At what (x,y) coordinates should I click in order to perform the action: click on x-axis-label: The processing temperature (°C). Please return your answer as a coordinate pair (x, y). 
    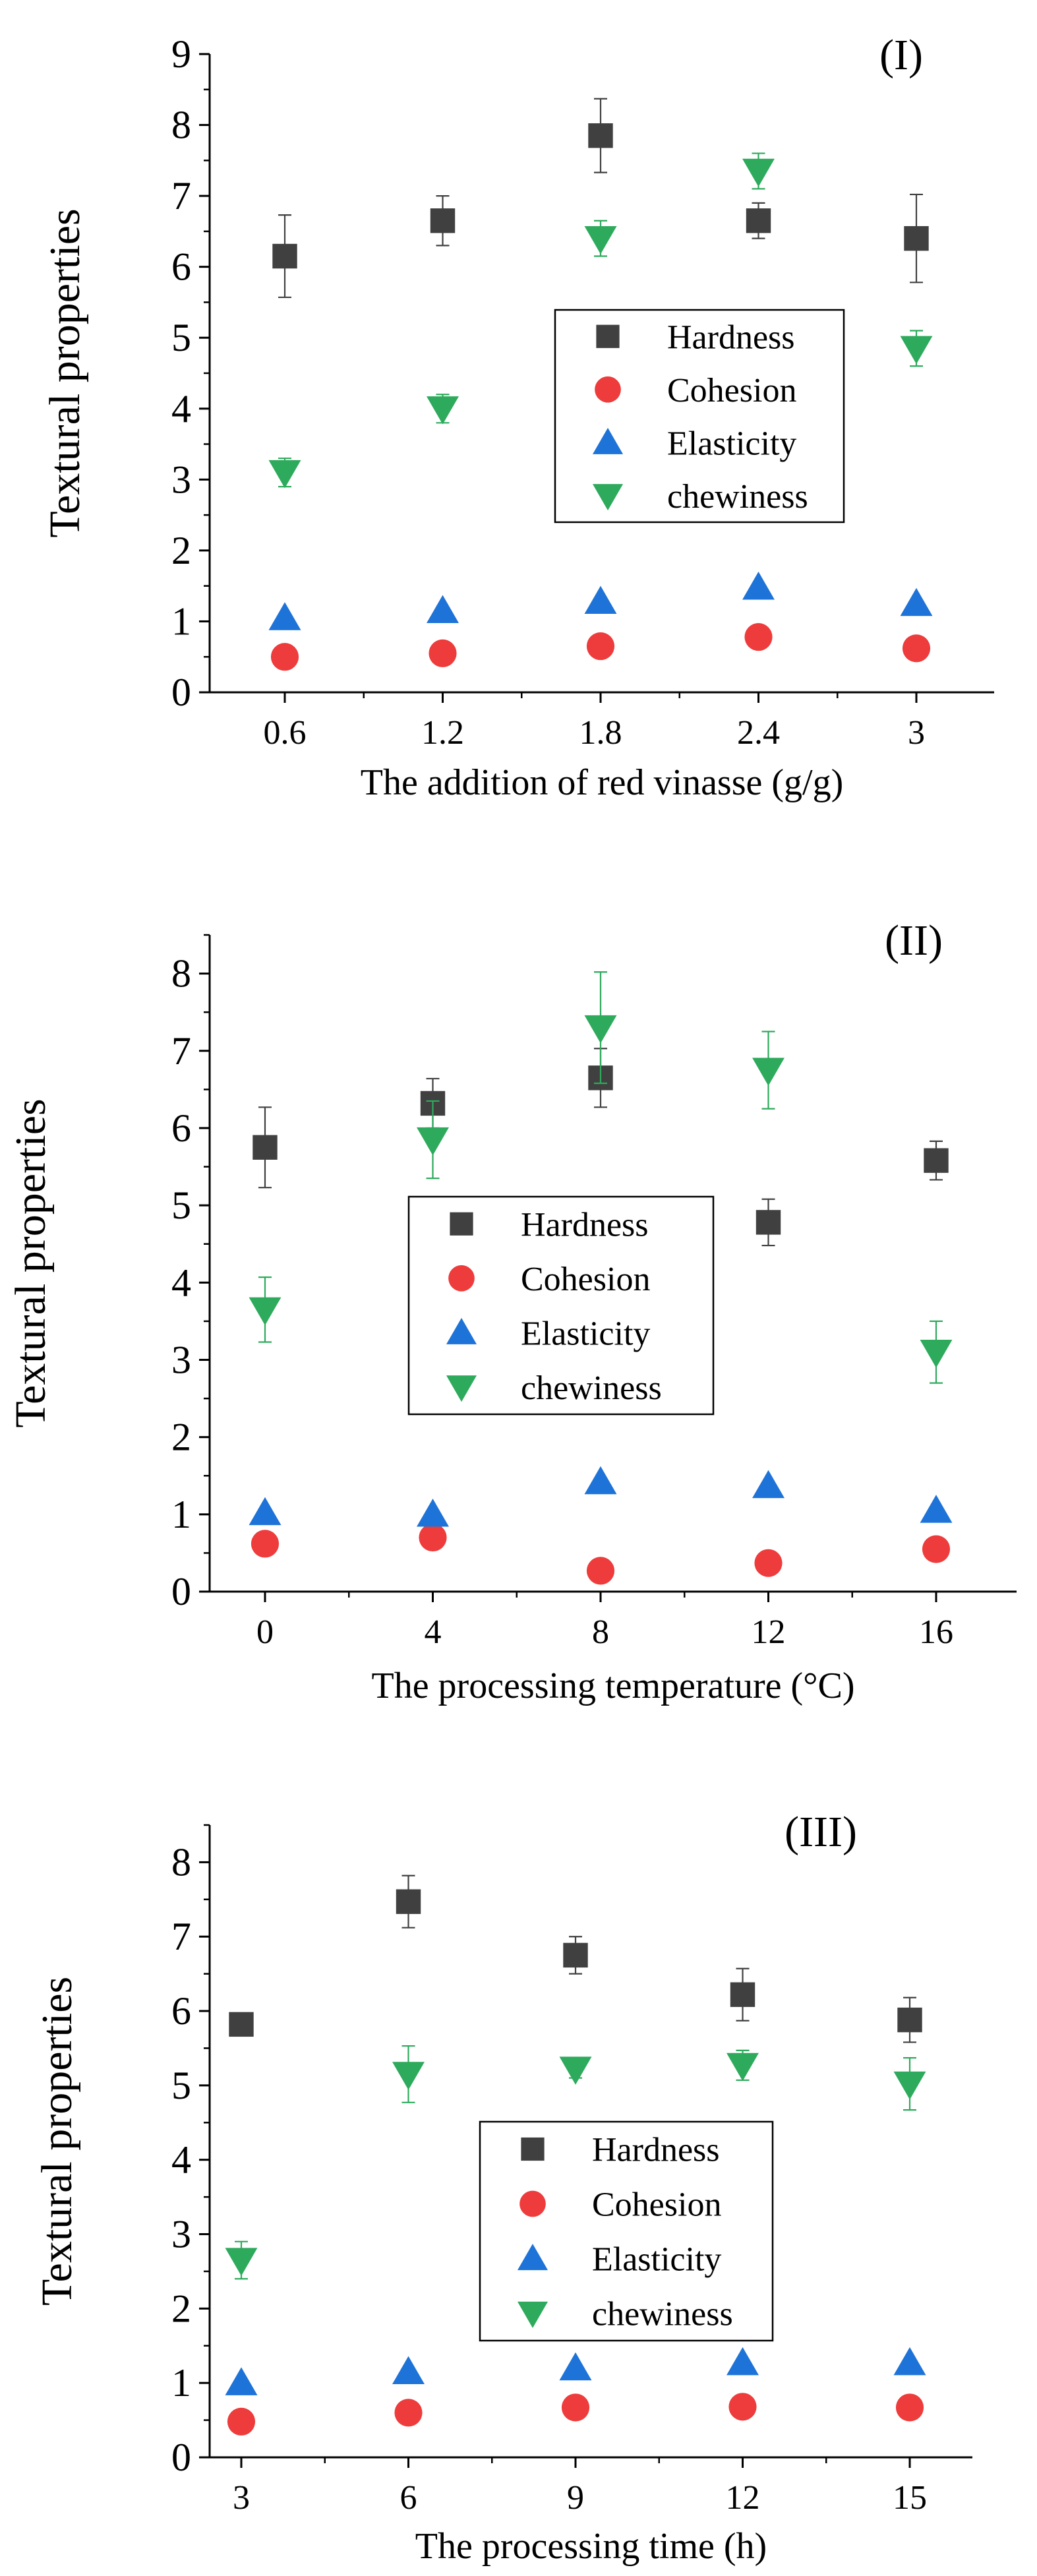
    Looking at the image, I should click on (612, 1685).